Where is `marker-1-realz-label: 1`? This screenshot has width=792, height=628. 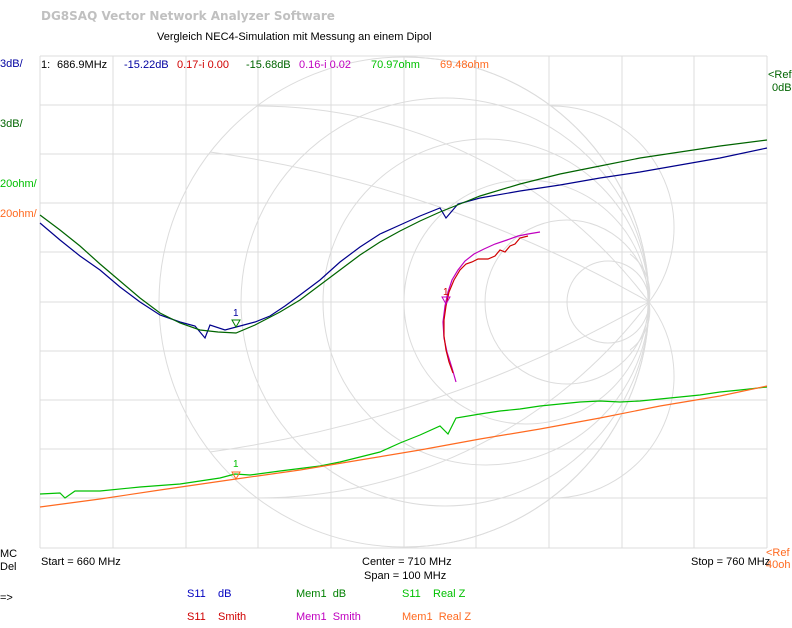
marker-1-realz-label: 1 is located at coordinates (236, 464).